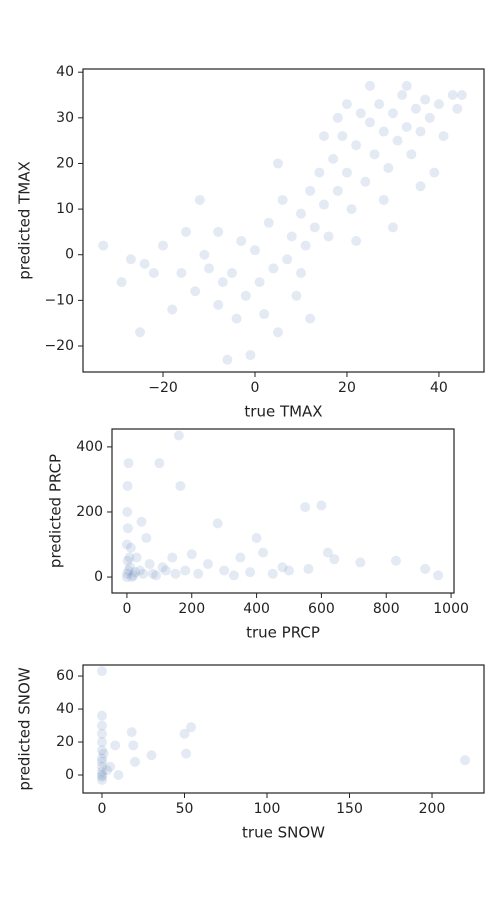  What do you see at coordinates (349, 809) in the screenshot?
I see `x-tick-label: 150` at bounding box center [349, 809].